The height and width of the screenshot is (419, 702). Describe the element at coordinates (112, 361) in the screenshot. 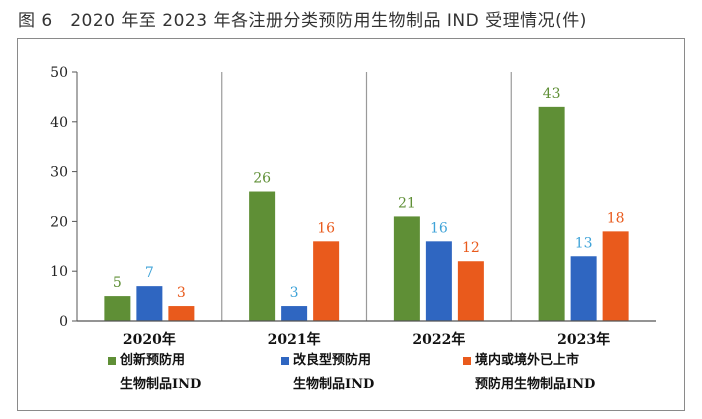

I see `legend-swatch-innovative` at that location.